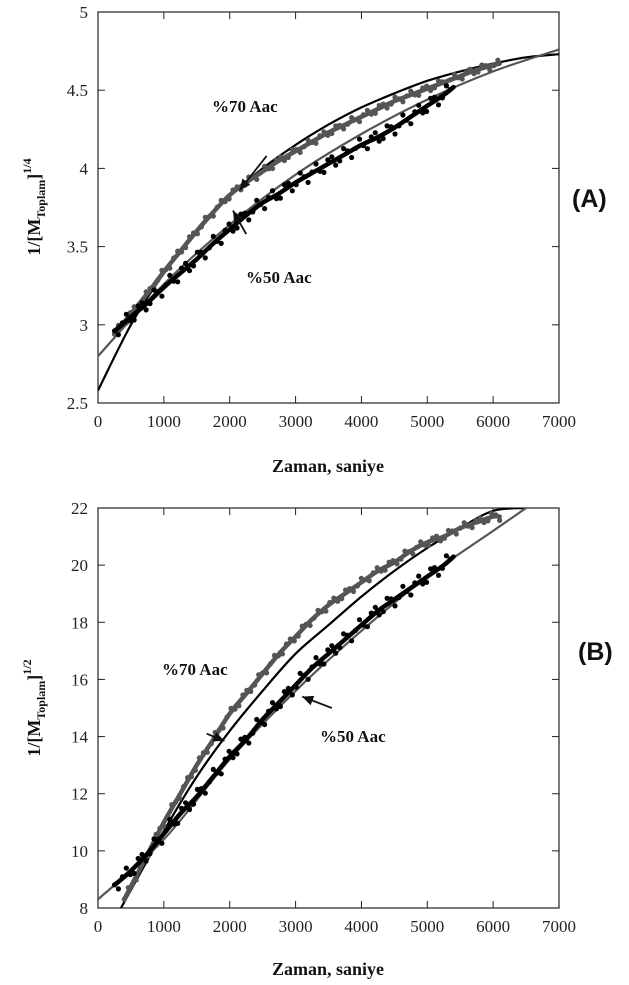  What do you see at coordinates (361, 421) in the screenshot?
I see `x-tick-label: 4000` at bounding box center [361, 421].